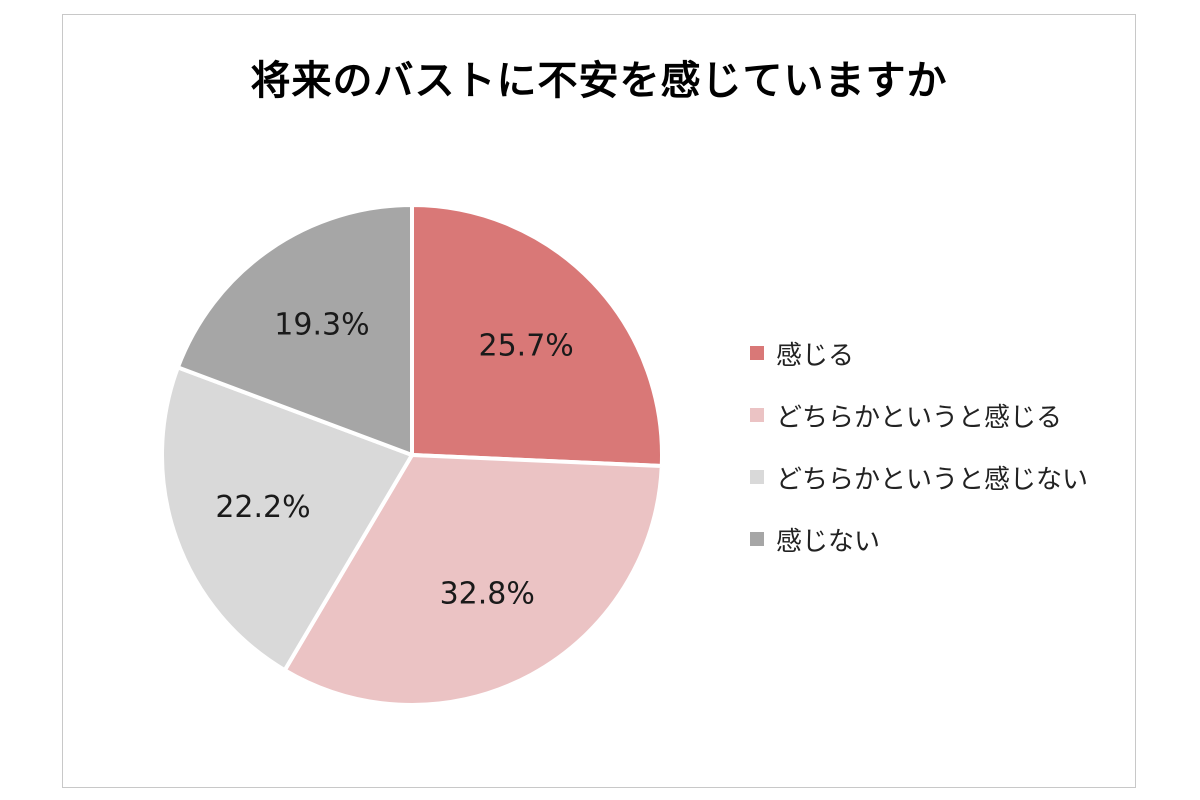  I want to click on pie-data-label: 25.7%, so click(525, 345).